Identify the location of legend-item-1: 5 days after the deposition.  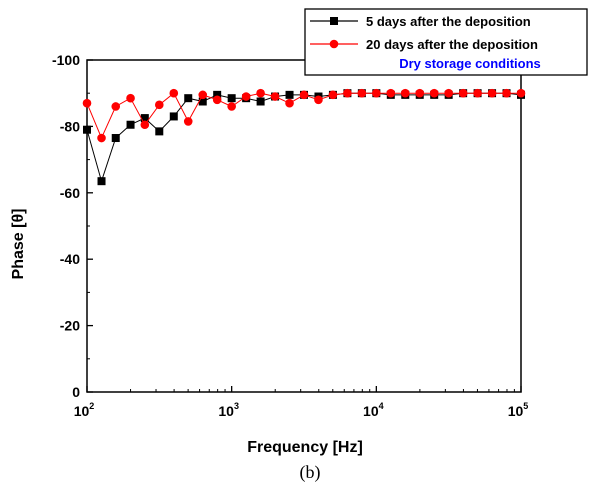
(420, 21).